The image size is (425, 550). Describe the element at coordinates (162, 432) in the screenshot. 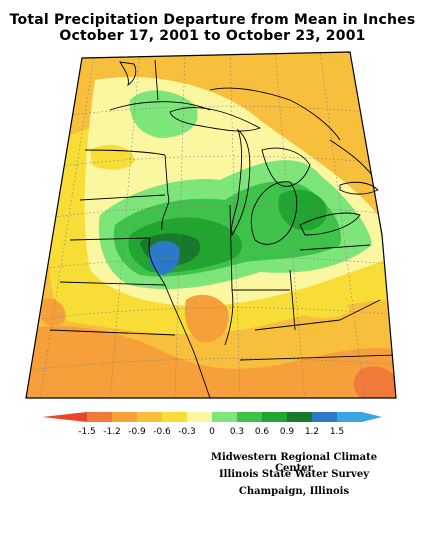

I see `legend-tick-label: -0.6` at that location.